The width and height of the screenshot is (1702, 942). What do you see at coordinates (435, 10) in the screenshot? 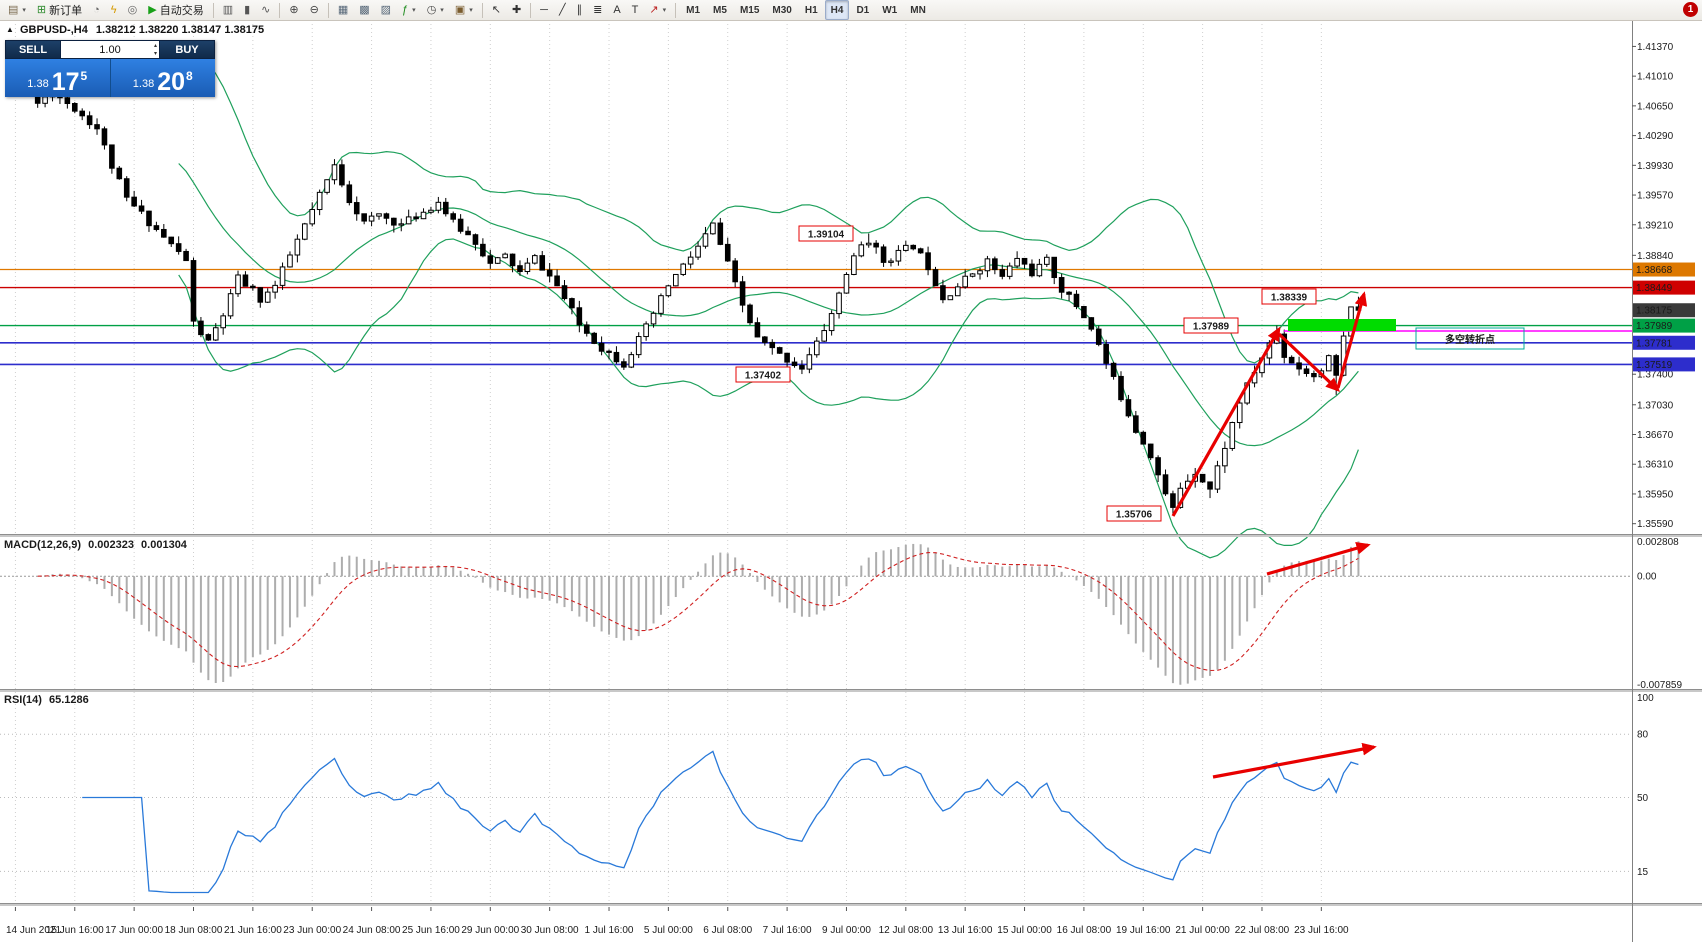
I see `periods-button: ◷ ▾` at bounding box center [435, 10].